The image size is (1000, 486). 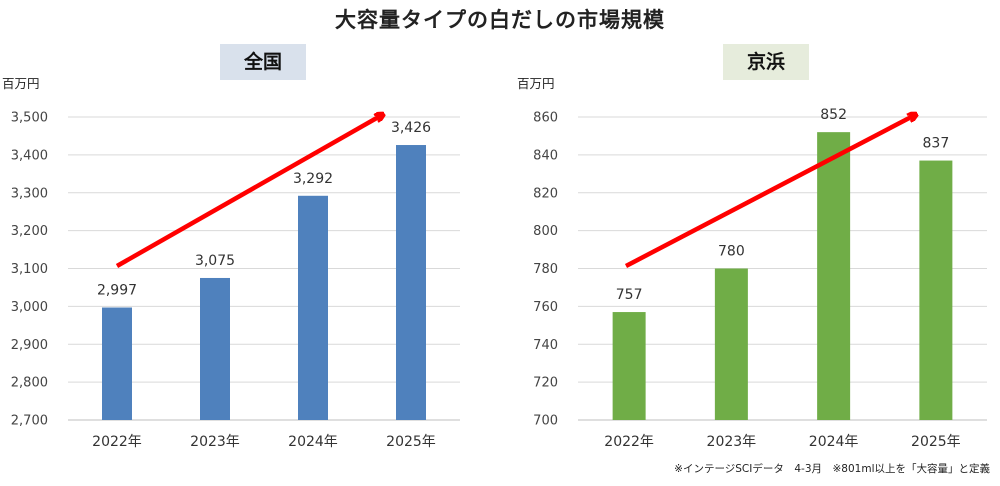 What do you see at coordinates (29, 269) in the screenshot?
I see `nationwide-y-tick-label: 3,100` at bounding box center [29, 269].